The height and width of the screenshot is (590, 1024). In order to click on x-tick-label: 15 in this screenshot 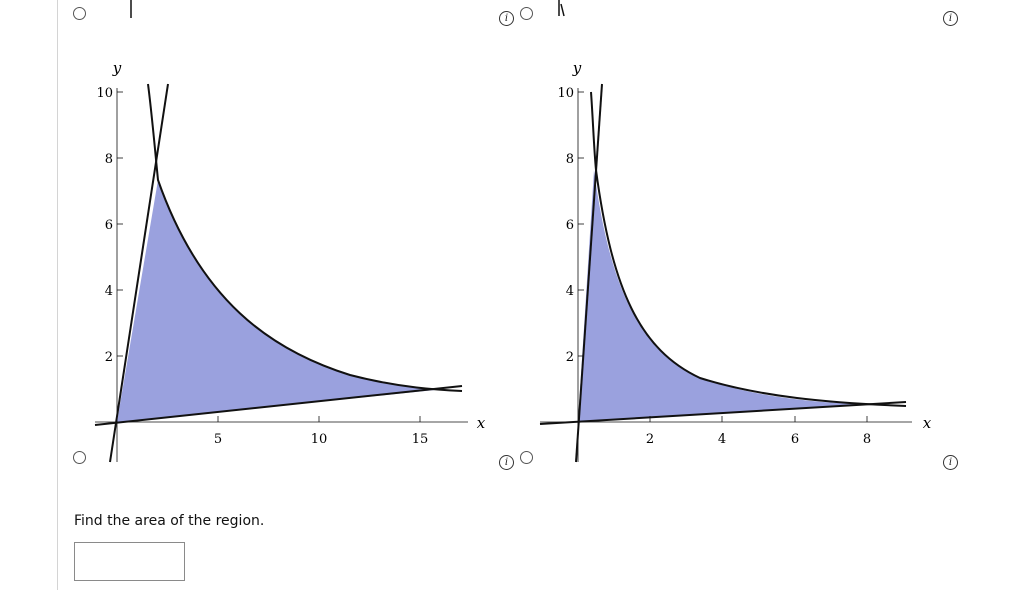, I will do `click(420, 439)`.